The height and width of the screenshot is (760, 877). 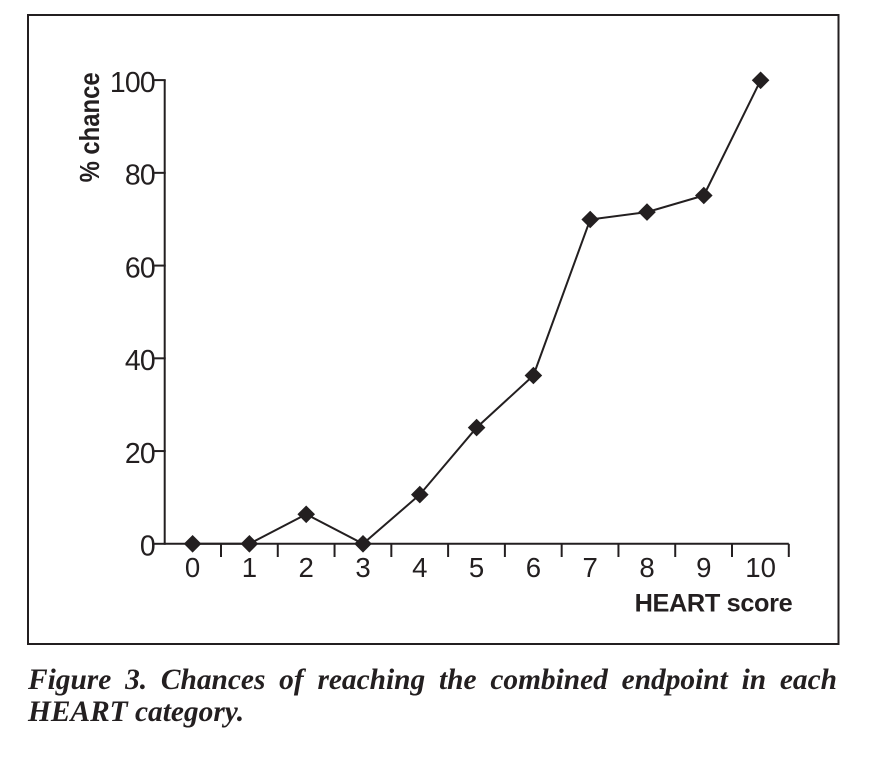 What do you see at coordinates (760, 567) in the screenshot?
I see `svg-text: 10` at bounding box center [760, 567].